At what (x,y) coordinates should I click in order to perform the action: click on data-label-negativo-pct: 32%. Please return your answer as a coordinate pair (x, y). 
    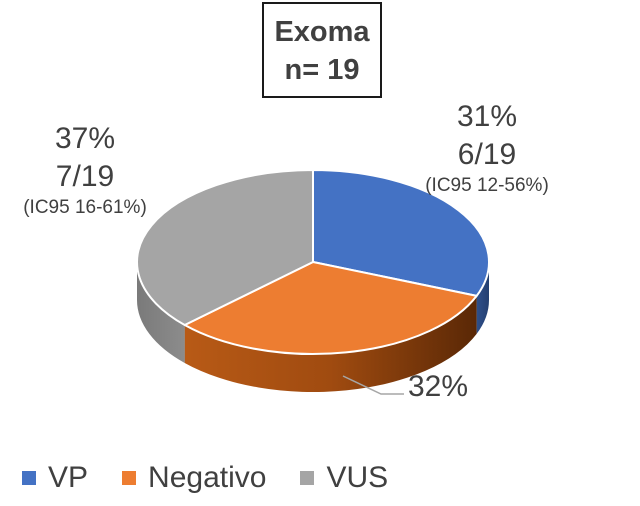
    Looking at the image, I should click on (438, 386).